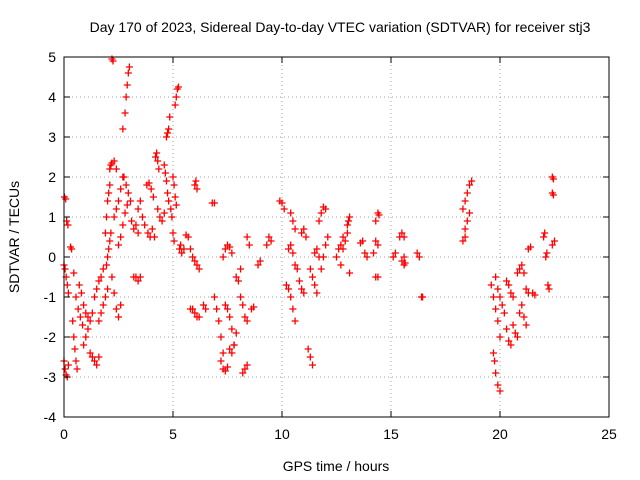 The image size is (640, 480). Describe the element at coordinates (50, 417) in the screenshot. I see `y-tick-label: -4` at that location.